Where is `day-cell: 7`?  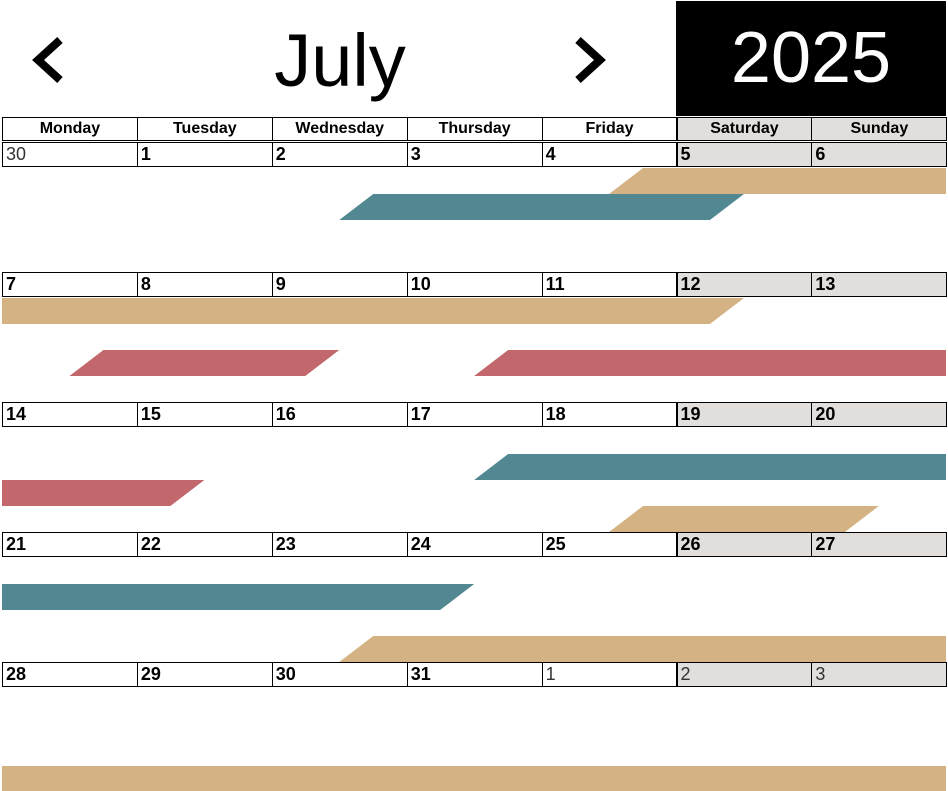
day-cell: 7 is located at coordinates (70, 284).